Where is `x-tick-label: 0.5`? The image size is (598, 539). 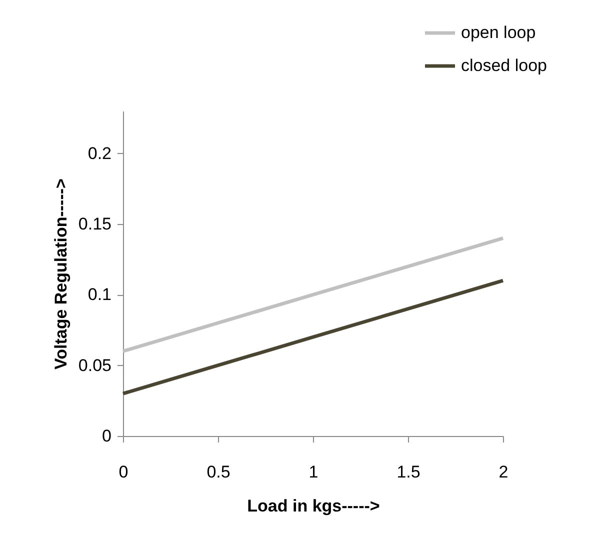
x-tick-label: 0.5 is located at coordinates (218, 472).